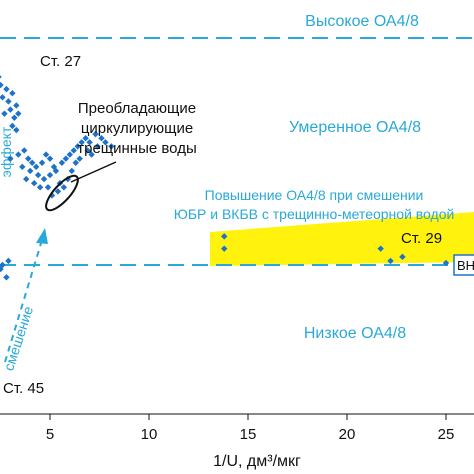  I want to click on x-tick-label: 20, so click(347, 434).